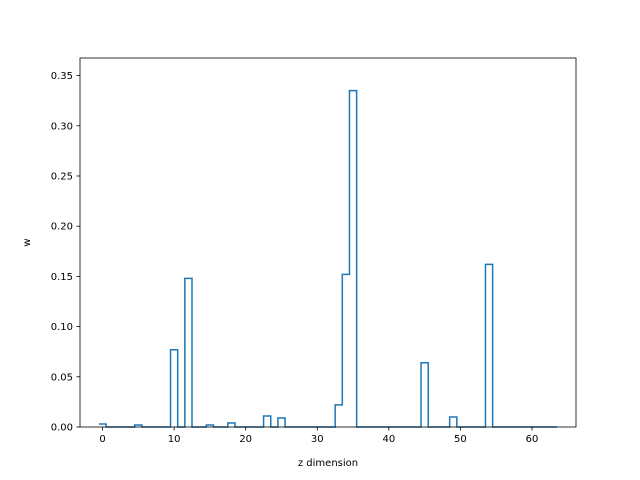 This screenshot has width=640, height=480. What do you see at coordinates (317, 439) in the screenshot?
I see `x-tick-label: 30` at bounding box center [317, 439].